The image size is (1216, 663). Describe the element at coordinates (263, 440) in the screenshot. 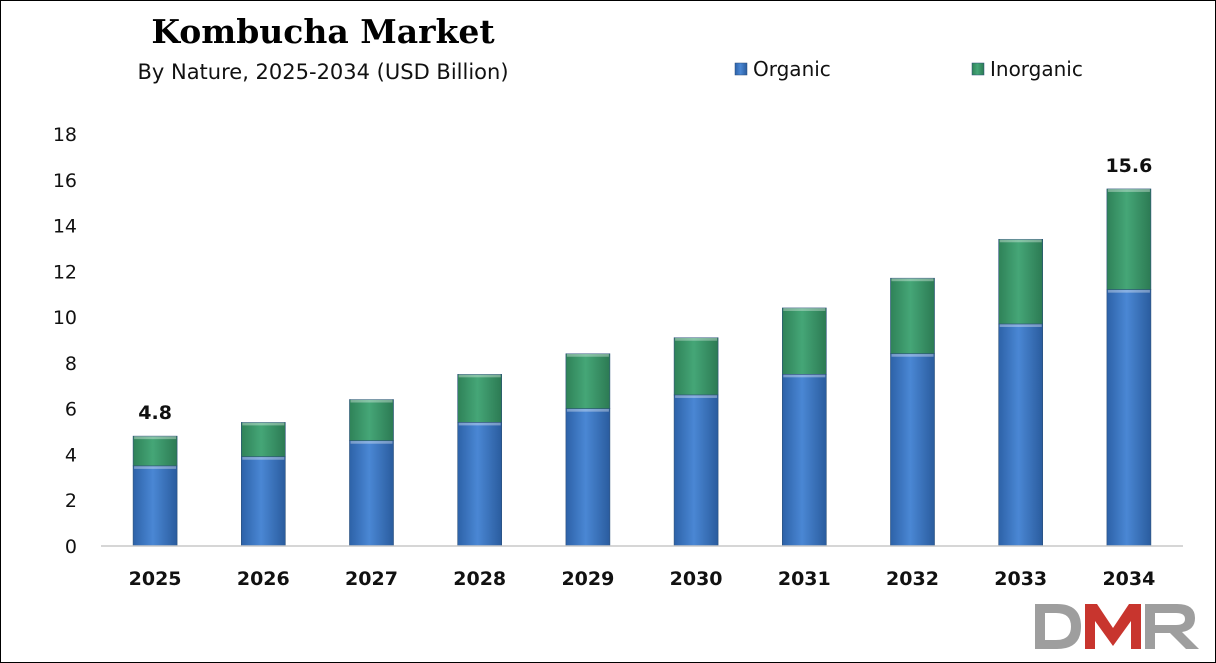

I see `bar-inorganic-2026` at that location.